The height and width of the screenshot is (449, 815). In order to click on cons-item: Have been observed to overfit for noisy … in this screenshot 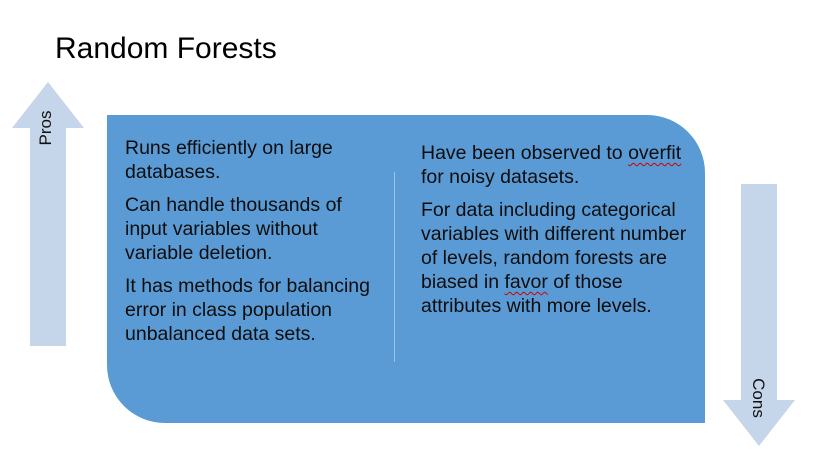, I will do `click(558, 165)`.